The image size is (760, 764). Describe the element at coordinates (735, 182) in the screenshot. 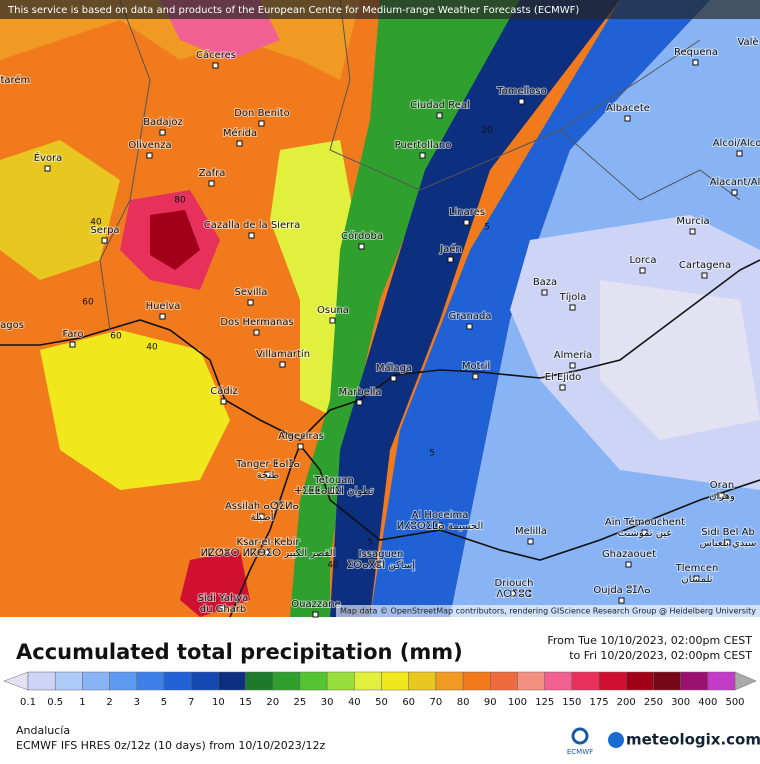

I see `place-name: Alacant/Al` at that location.